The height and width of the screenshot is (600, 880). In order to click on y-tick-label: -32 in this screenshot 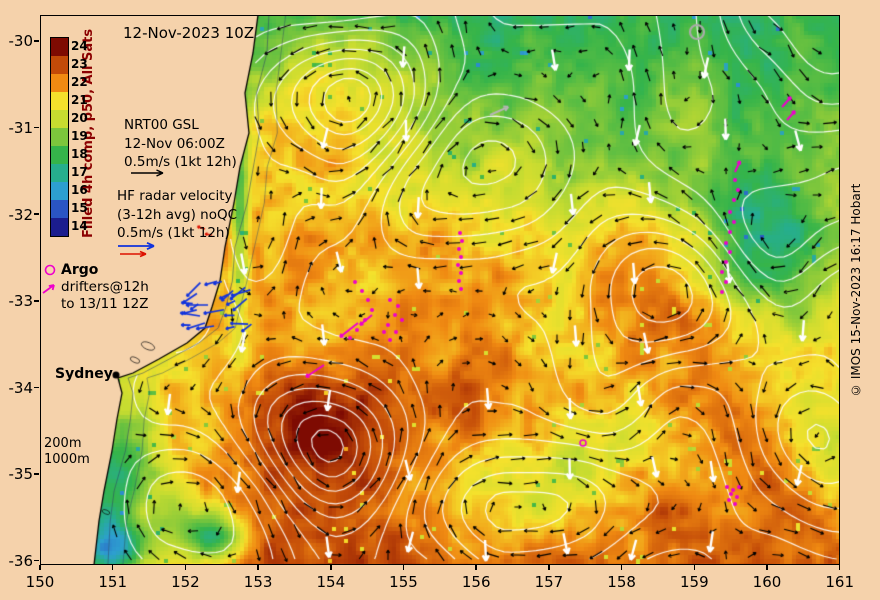, I will do `click(21, 214)`.